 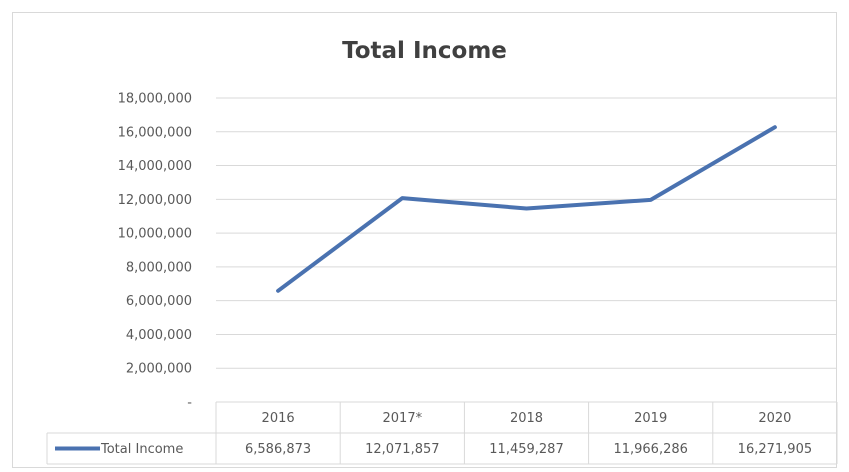 What do you see at coordinates (650, 449) in the screenshot?
I see `data-table-value: 11,966,286` at bounding box center [650, 449].